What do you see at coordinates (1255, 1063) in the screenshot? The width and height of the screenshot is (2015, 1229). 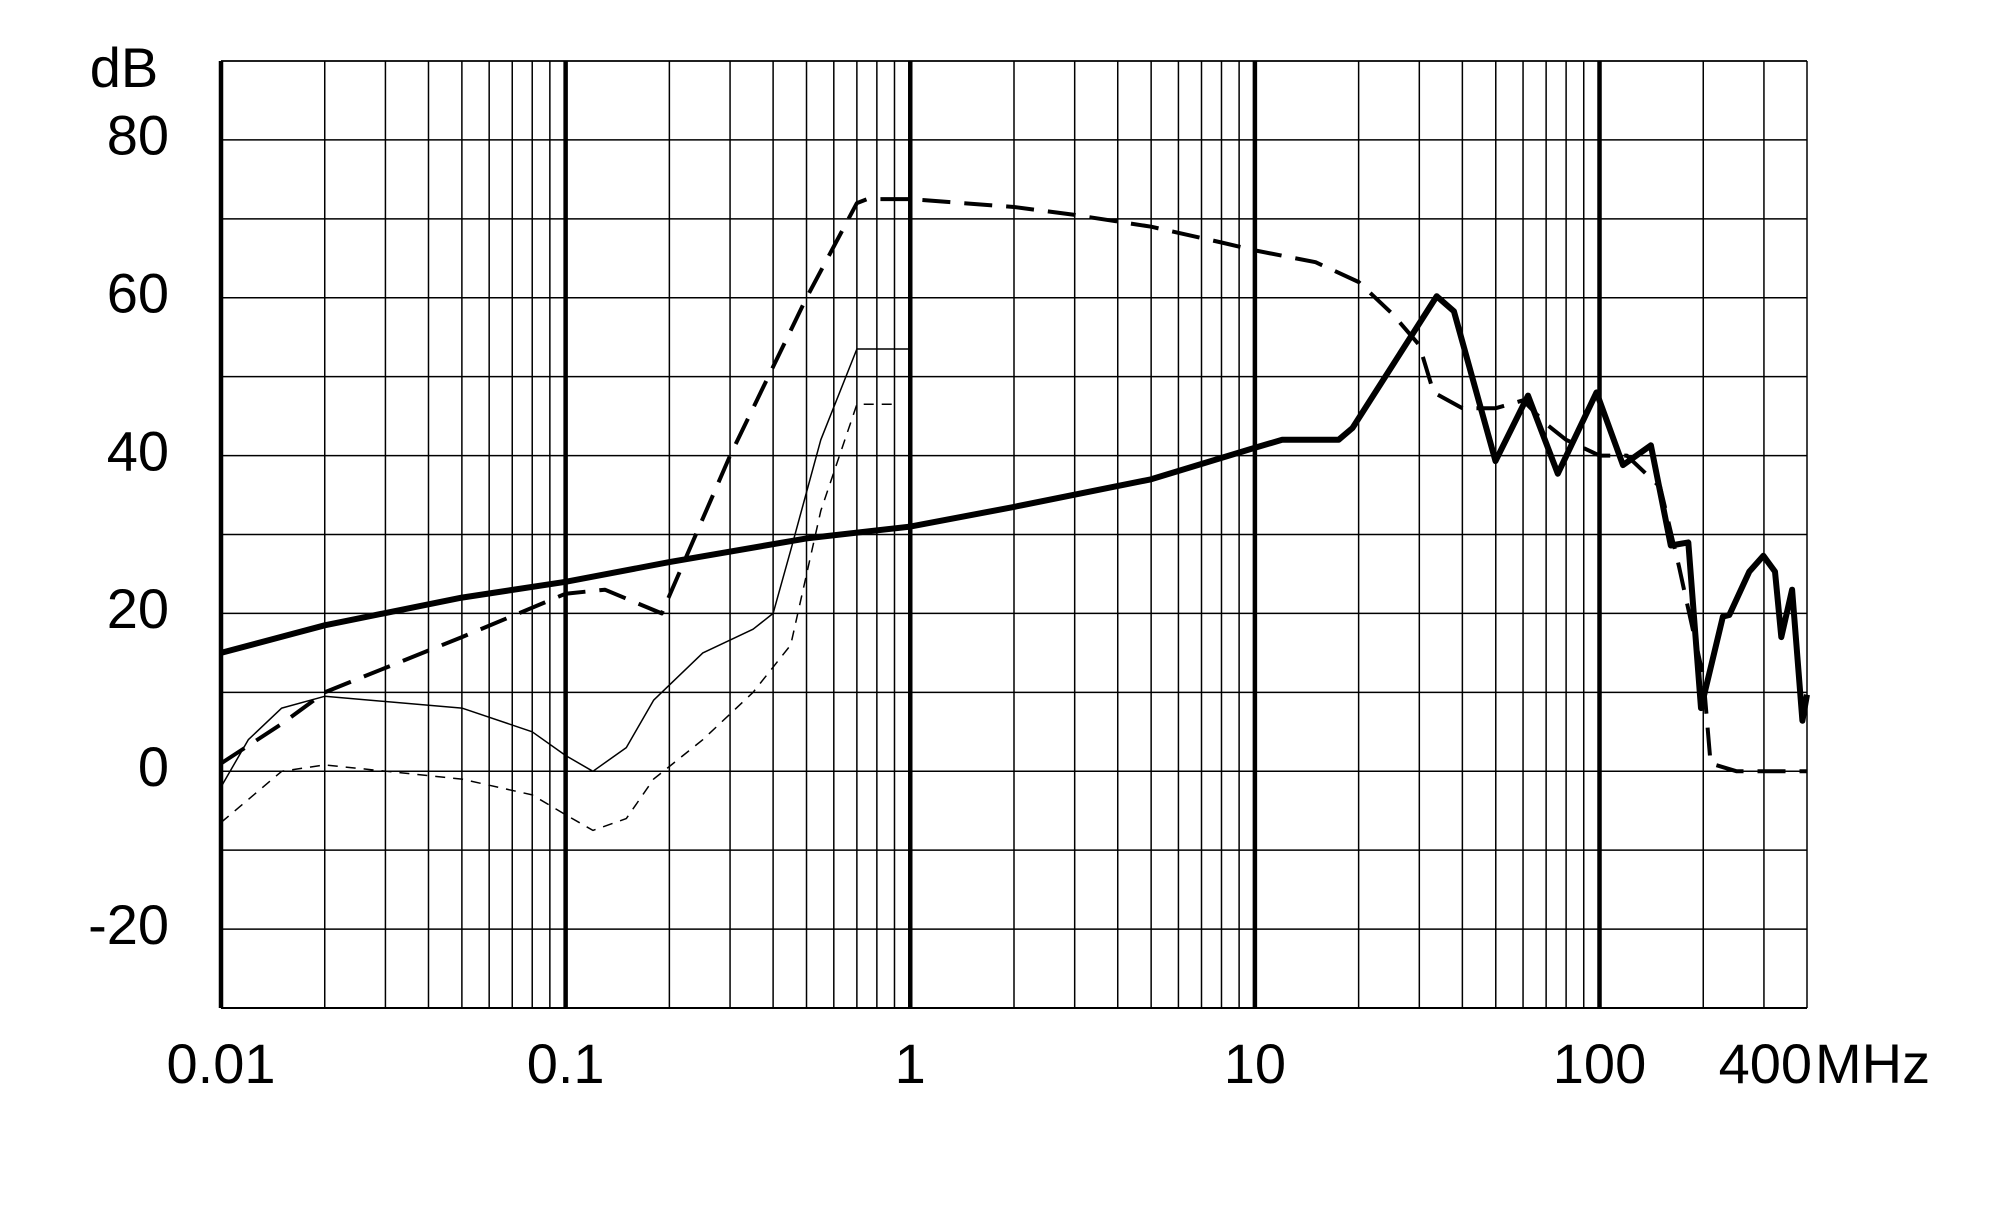 I see `x-tick-label: 10` at bounding box center [1255, 1063].